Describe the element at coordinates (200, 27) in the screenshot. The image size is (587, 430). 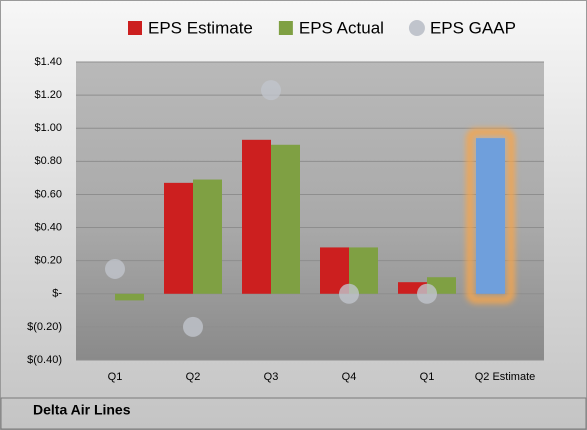
I see `legend-label: EPS Estimate` at that location.